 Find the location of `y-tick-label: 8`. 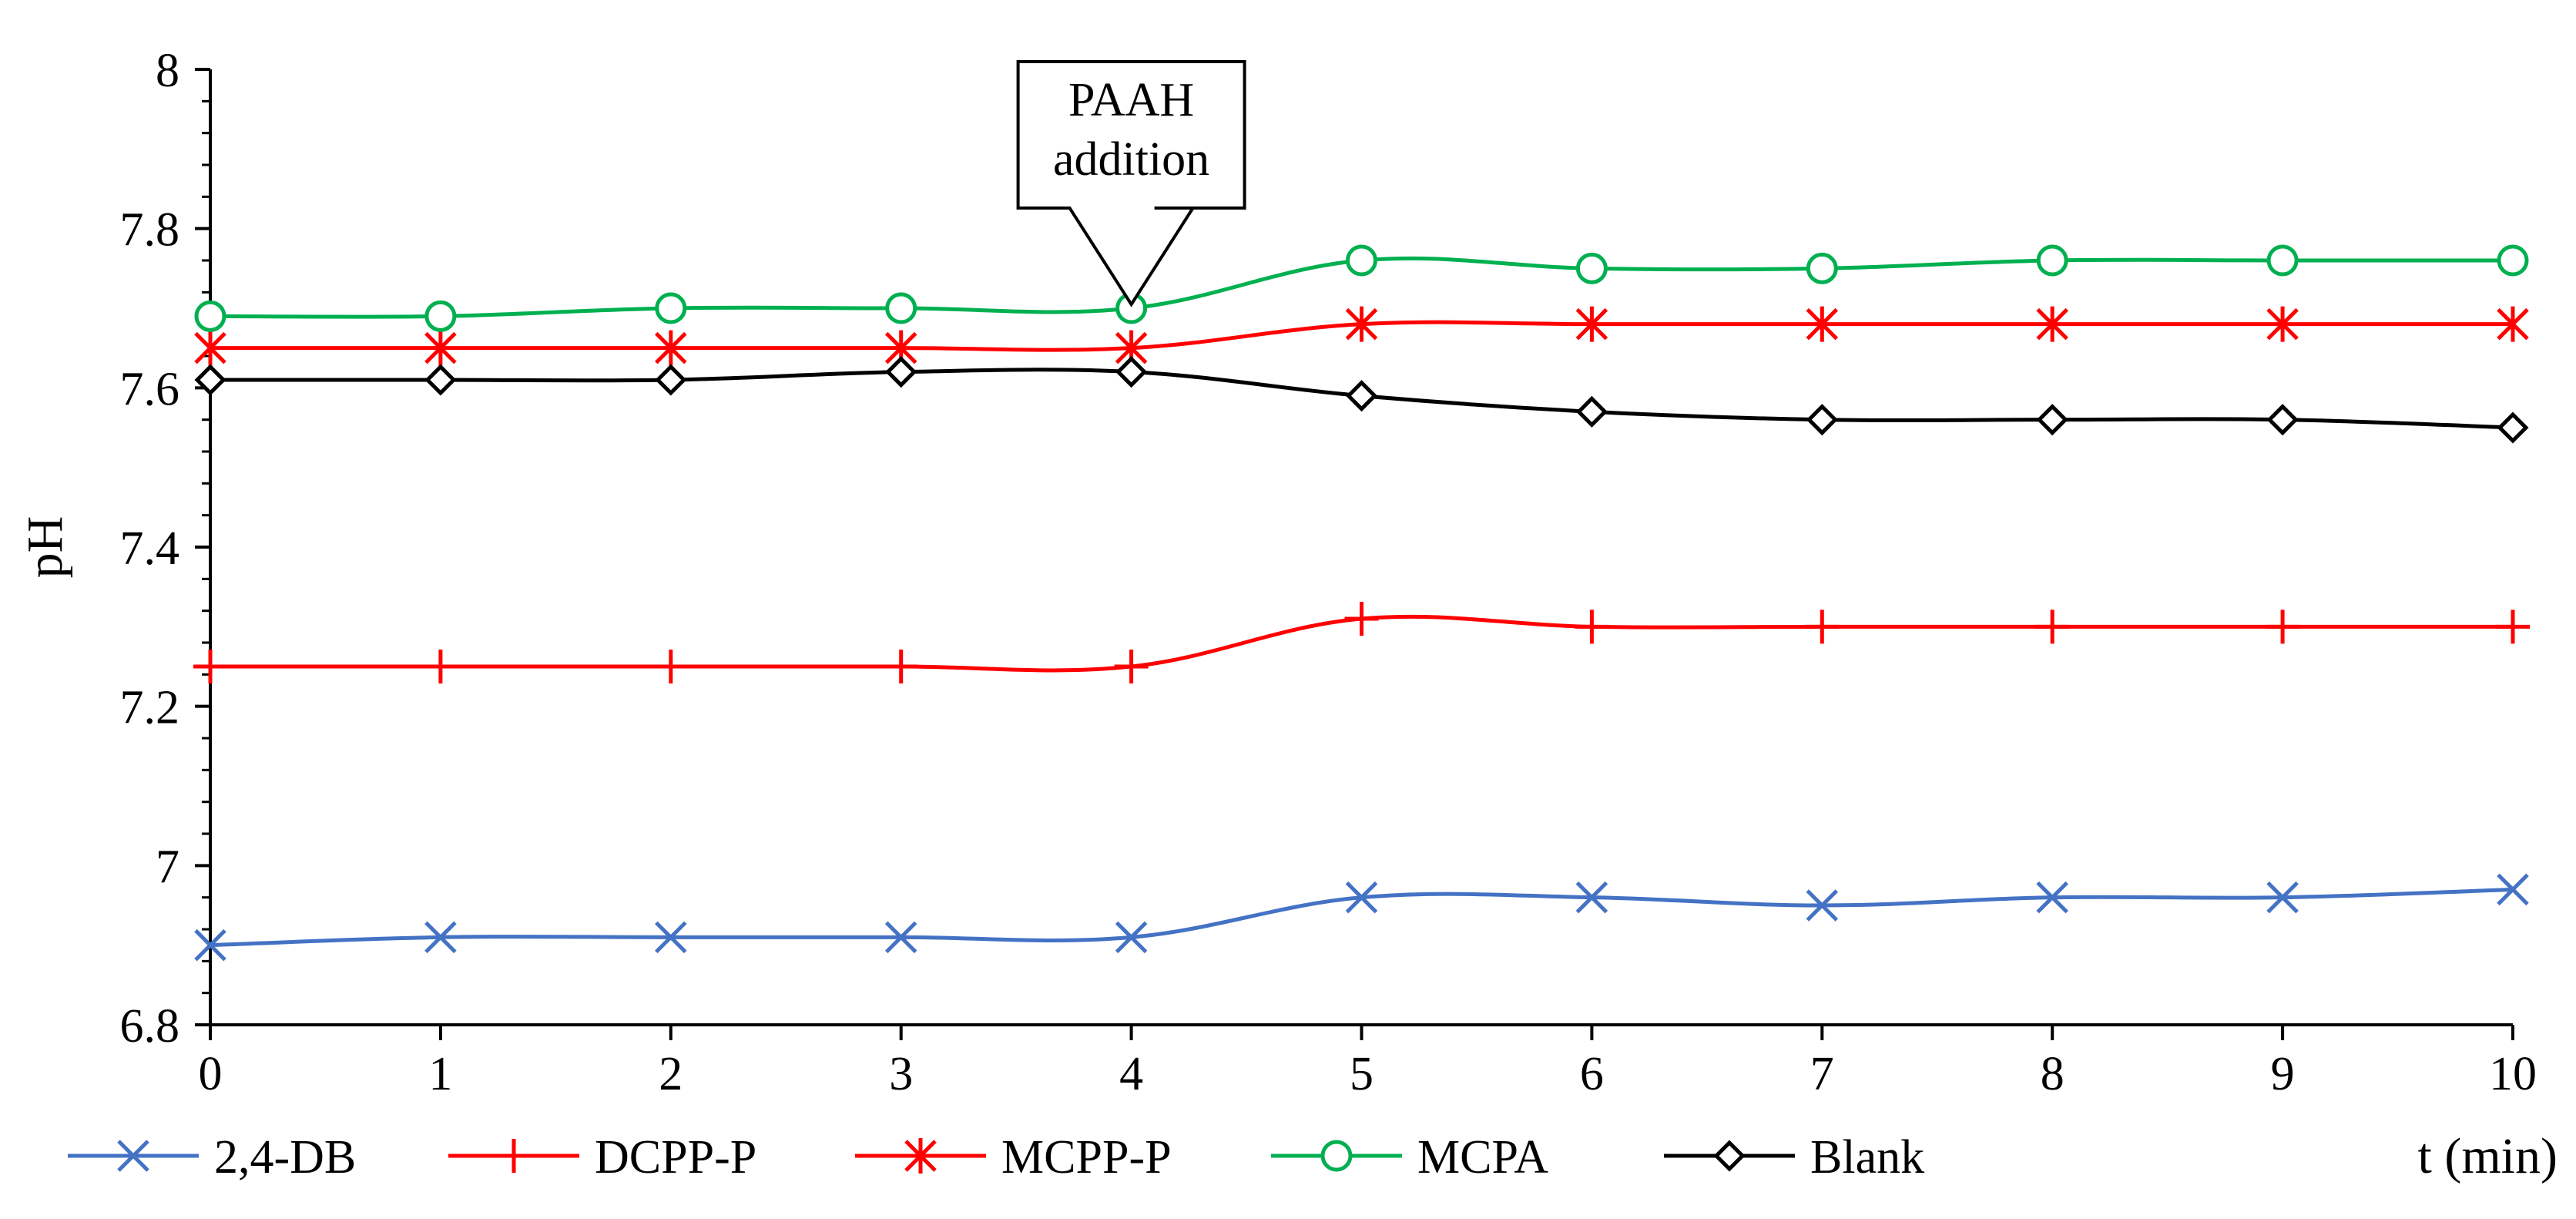

y-tick-label: 8 is located at coordinates (167, 71).